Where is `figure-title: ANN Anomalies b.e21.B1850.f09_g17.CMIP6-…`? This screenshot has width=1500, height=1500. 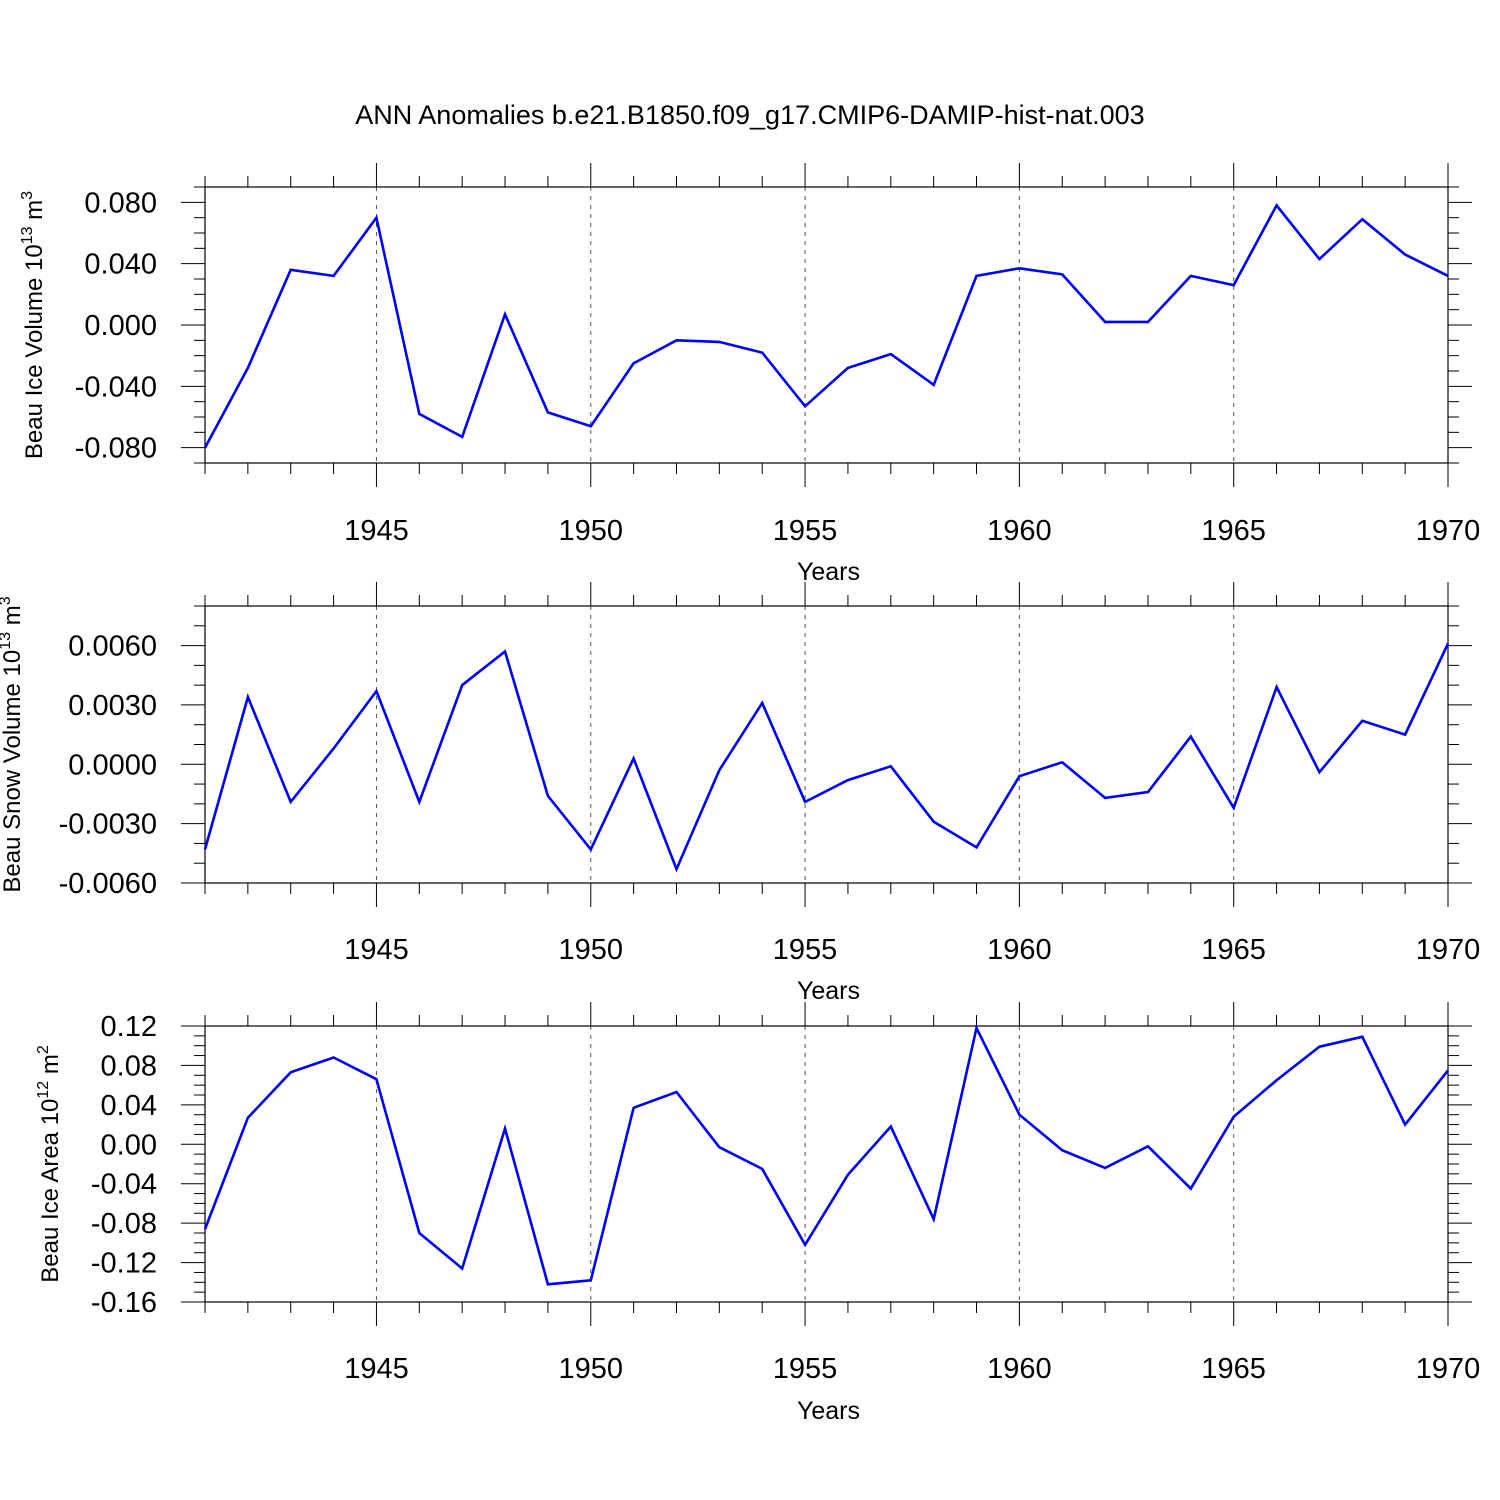
figure-title: ANN Anomalies b.e21.B1850.f09_g17.CMIP6-… is located at coordinates (749, 115).